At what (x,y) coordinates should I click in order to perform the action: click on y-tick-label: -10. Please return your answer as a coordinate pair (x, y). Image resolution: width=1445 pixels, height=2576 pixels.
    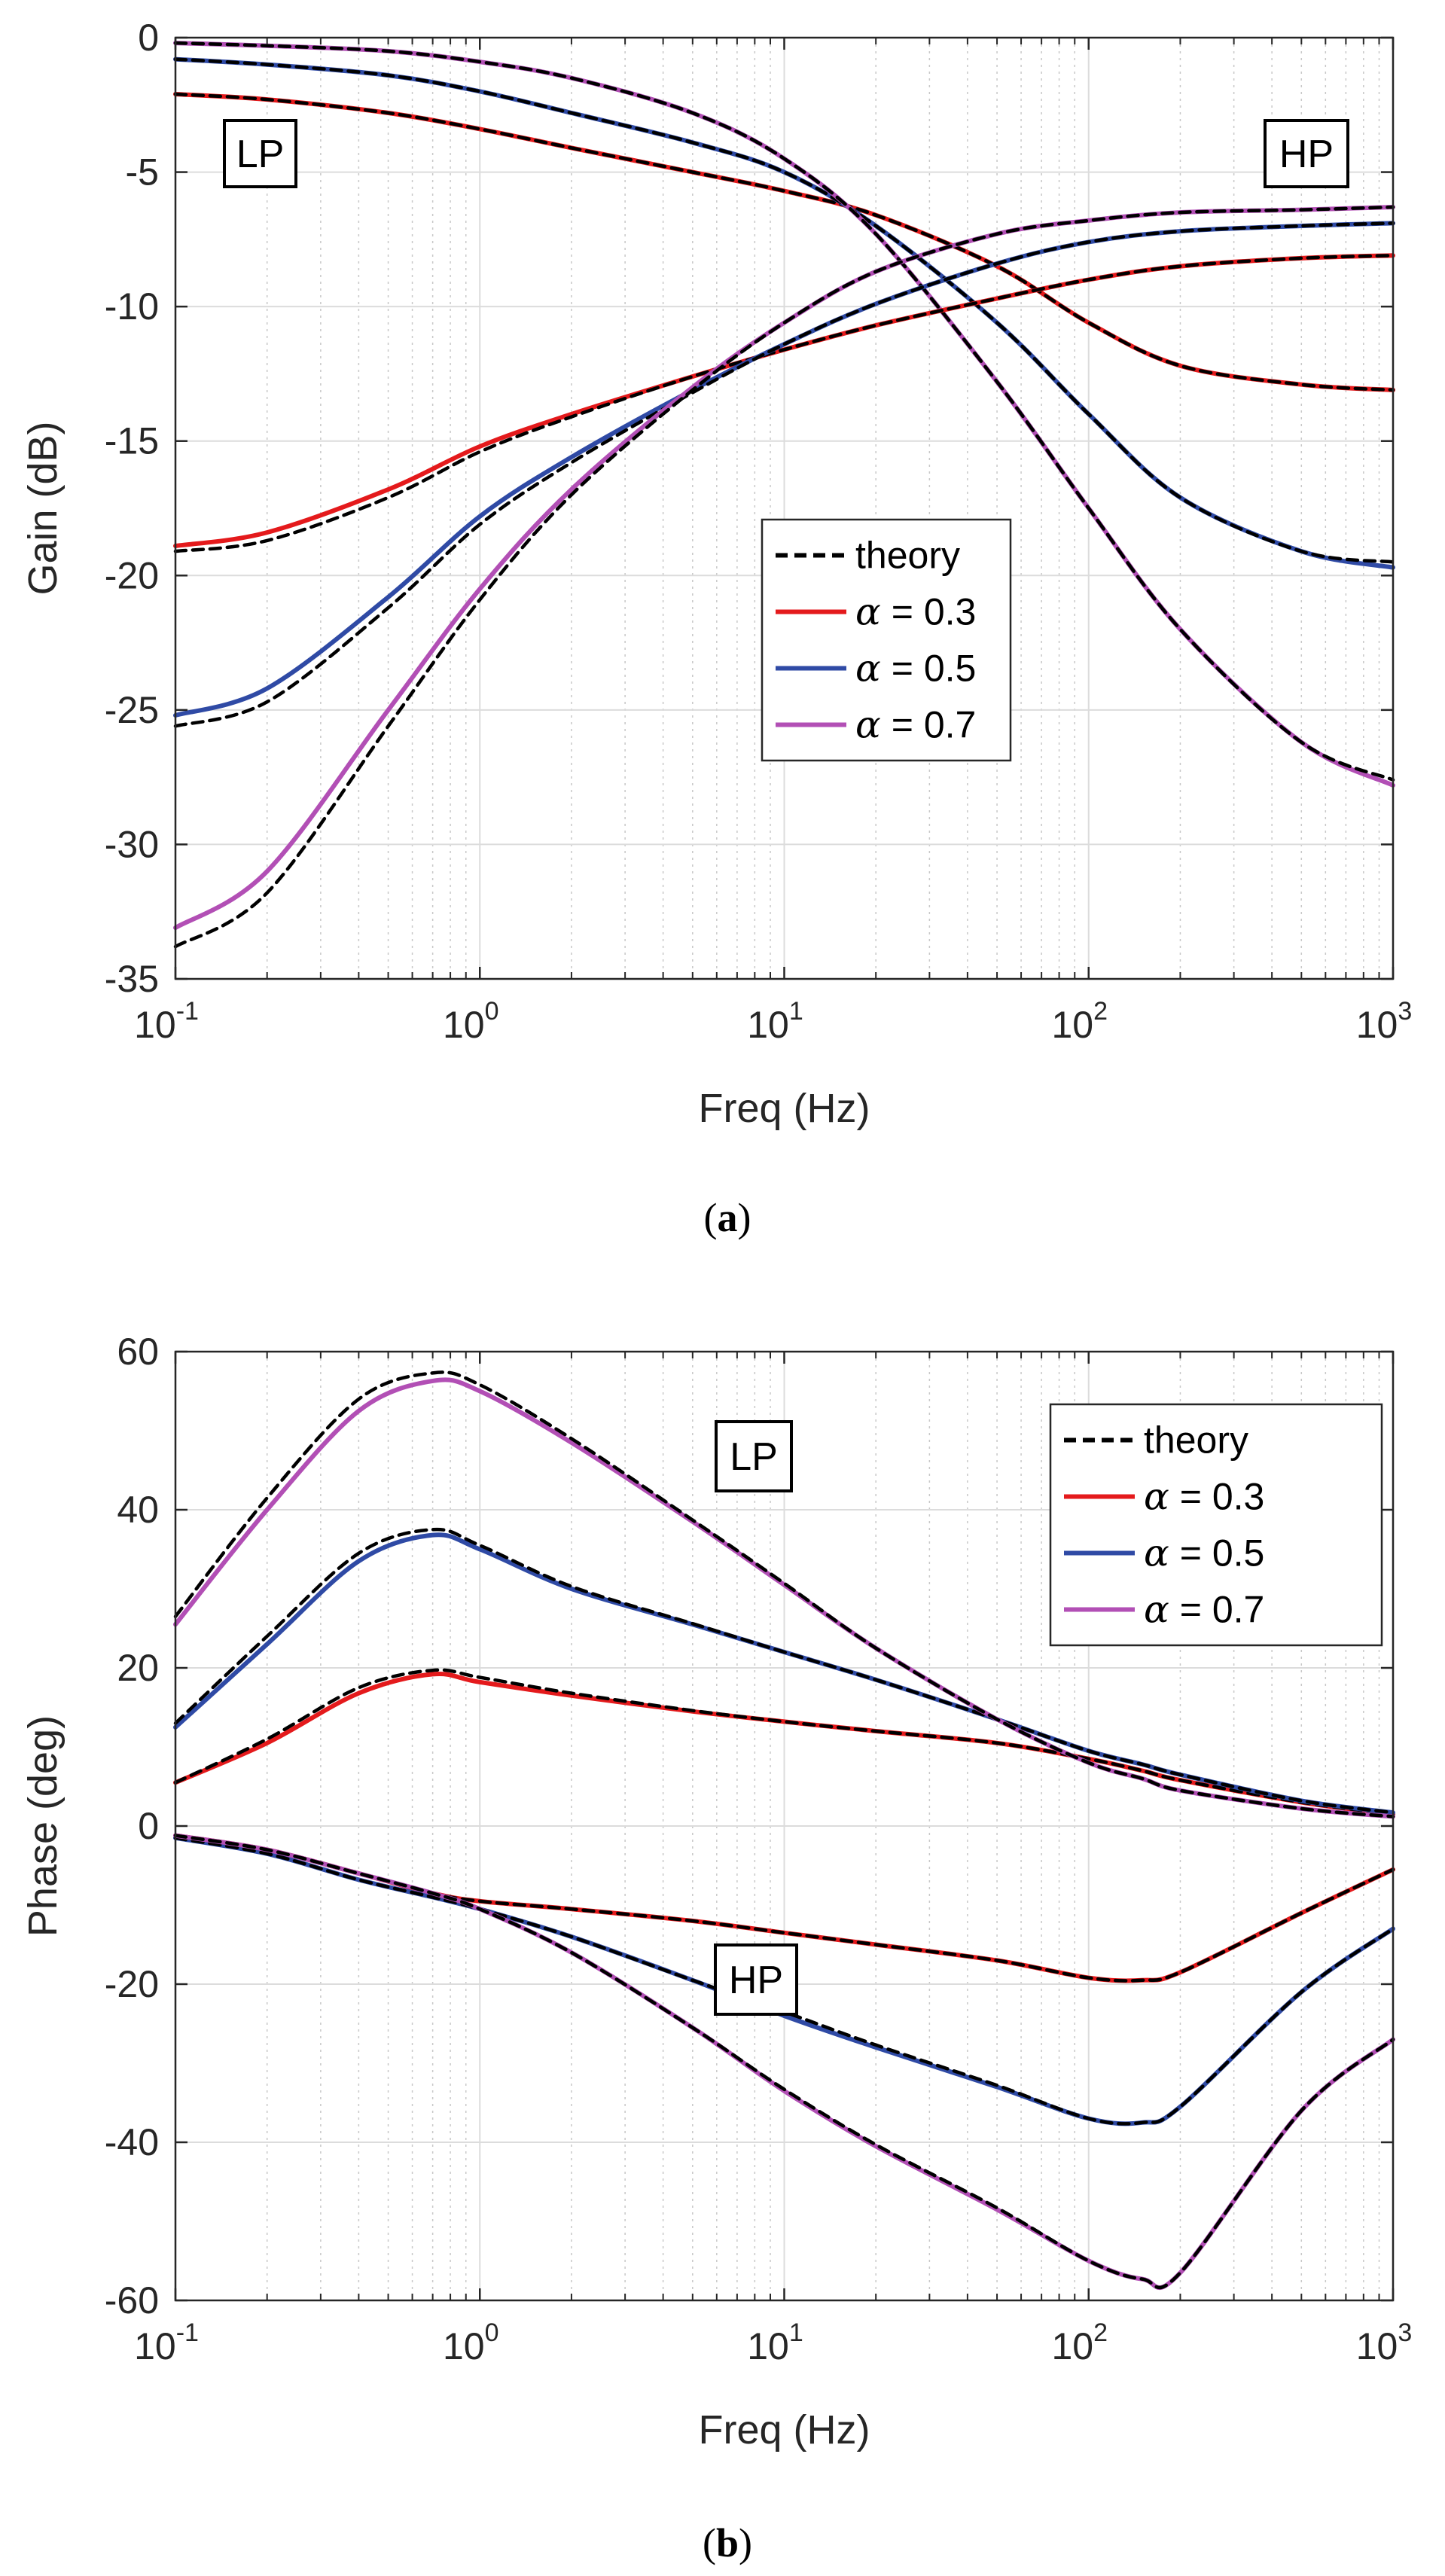
    Looking at the image, I should click on (132, 306).